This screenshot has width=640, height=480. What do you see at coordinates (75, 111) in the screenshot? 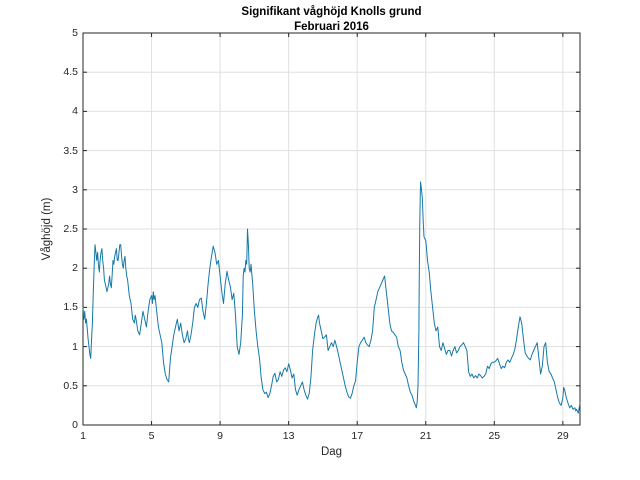
I see `y-tick-label: 4` at bounding box center [75, 111].